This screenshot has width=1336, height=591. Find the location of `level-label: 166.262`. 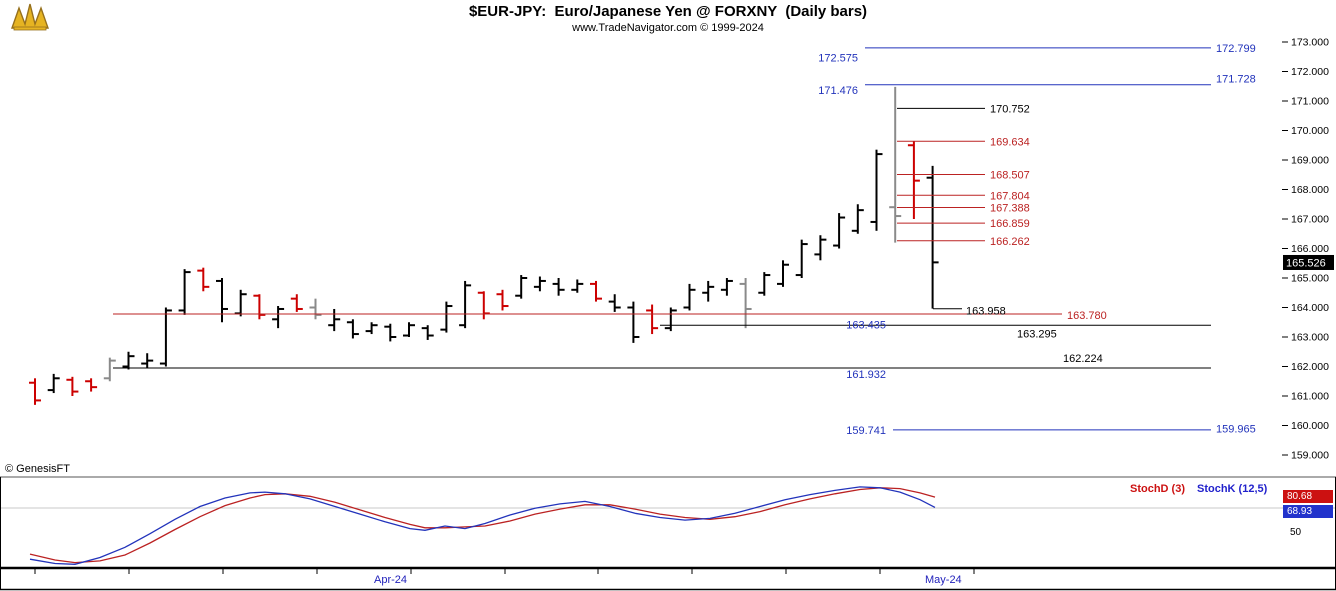

level-label: 166.262 is located at coordinates (1010, 242).